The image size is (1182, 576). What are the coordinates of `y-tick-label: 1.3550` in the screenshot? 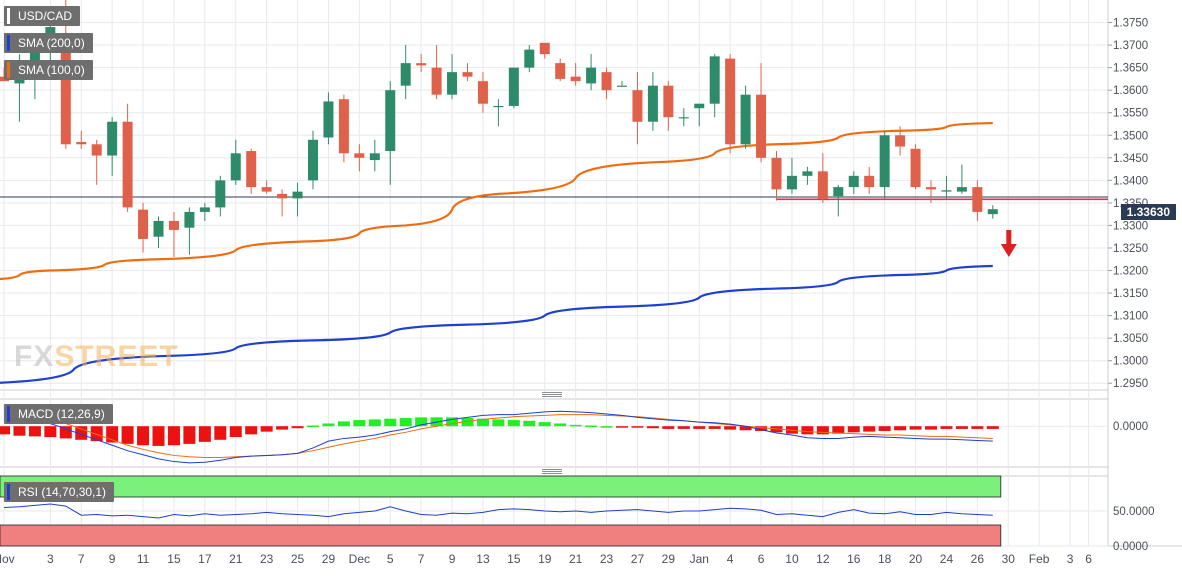 It's located at (1130, 114).